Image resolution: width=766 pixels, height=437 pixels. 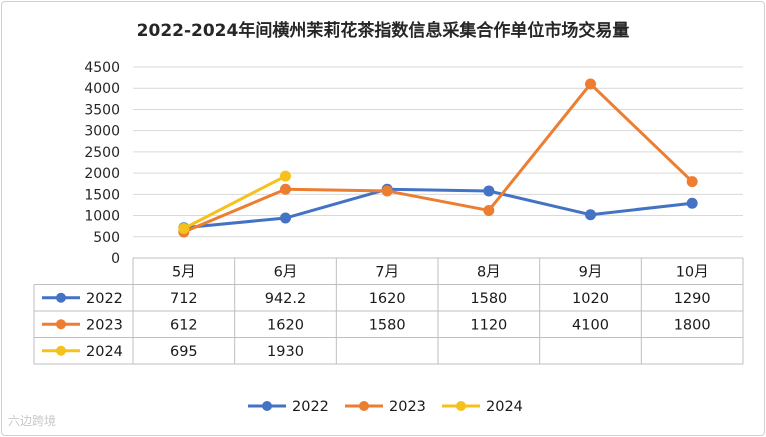 What do you see at coordinates (692, 299) in the screenshot?
I see `data-label: 1290` at bounding box center [692, 299].